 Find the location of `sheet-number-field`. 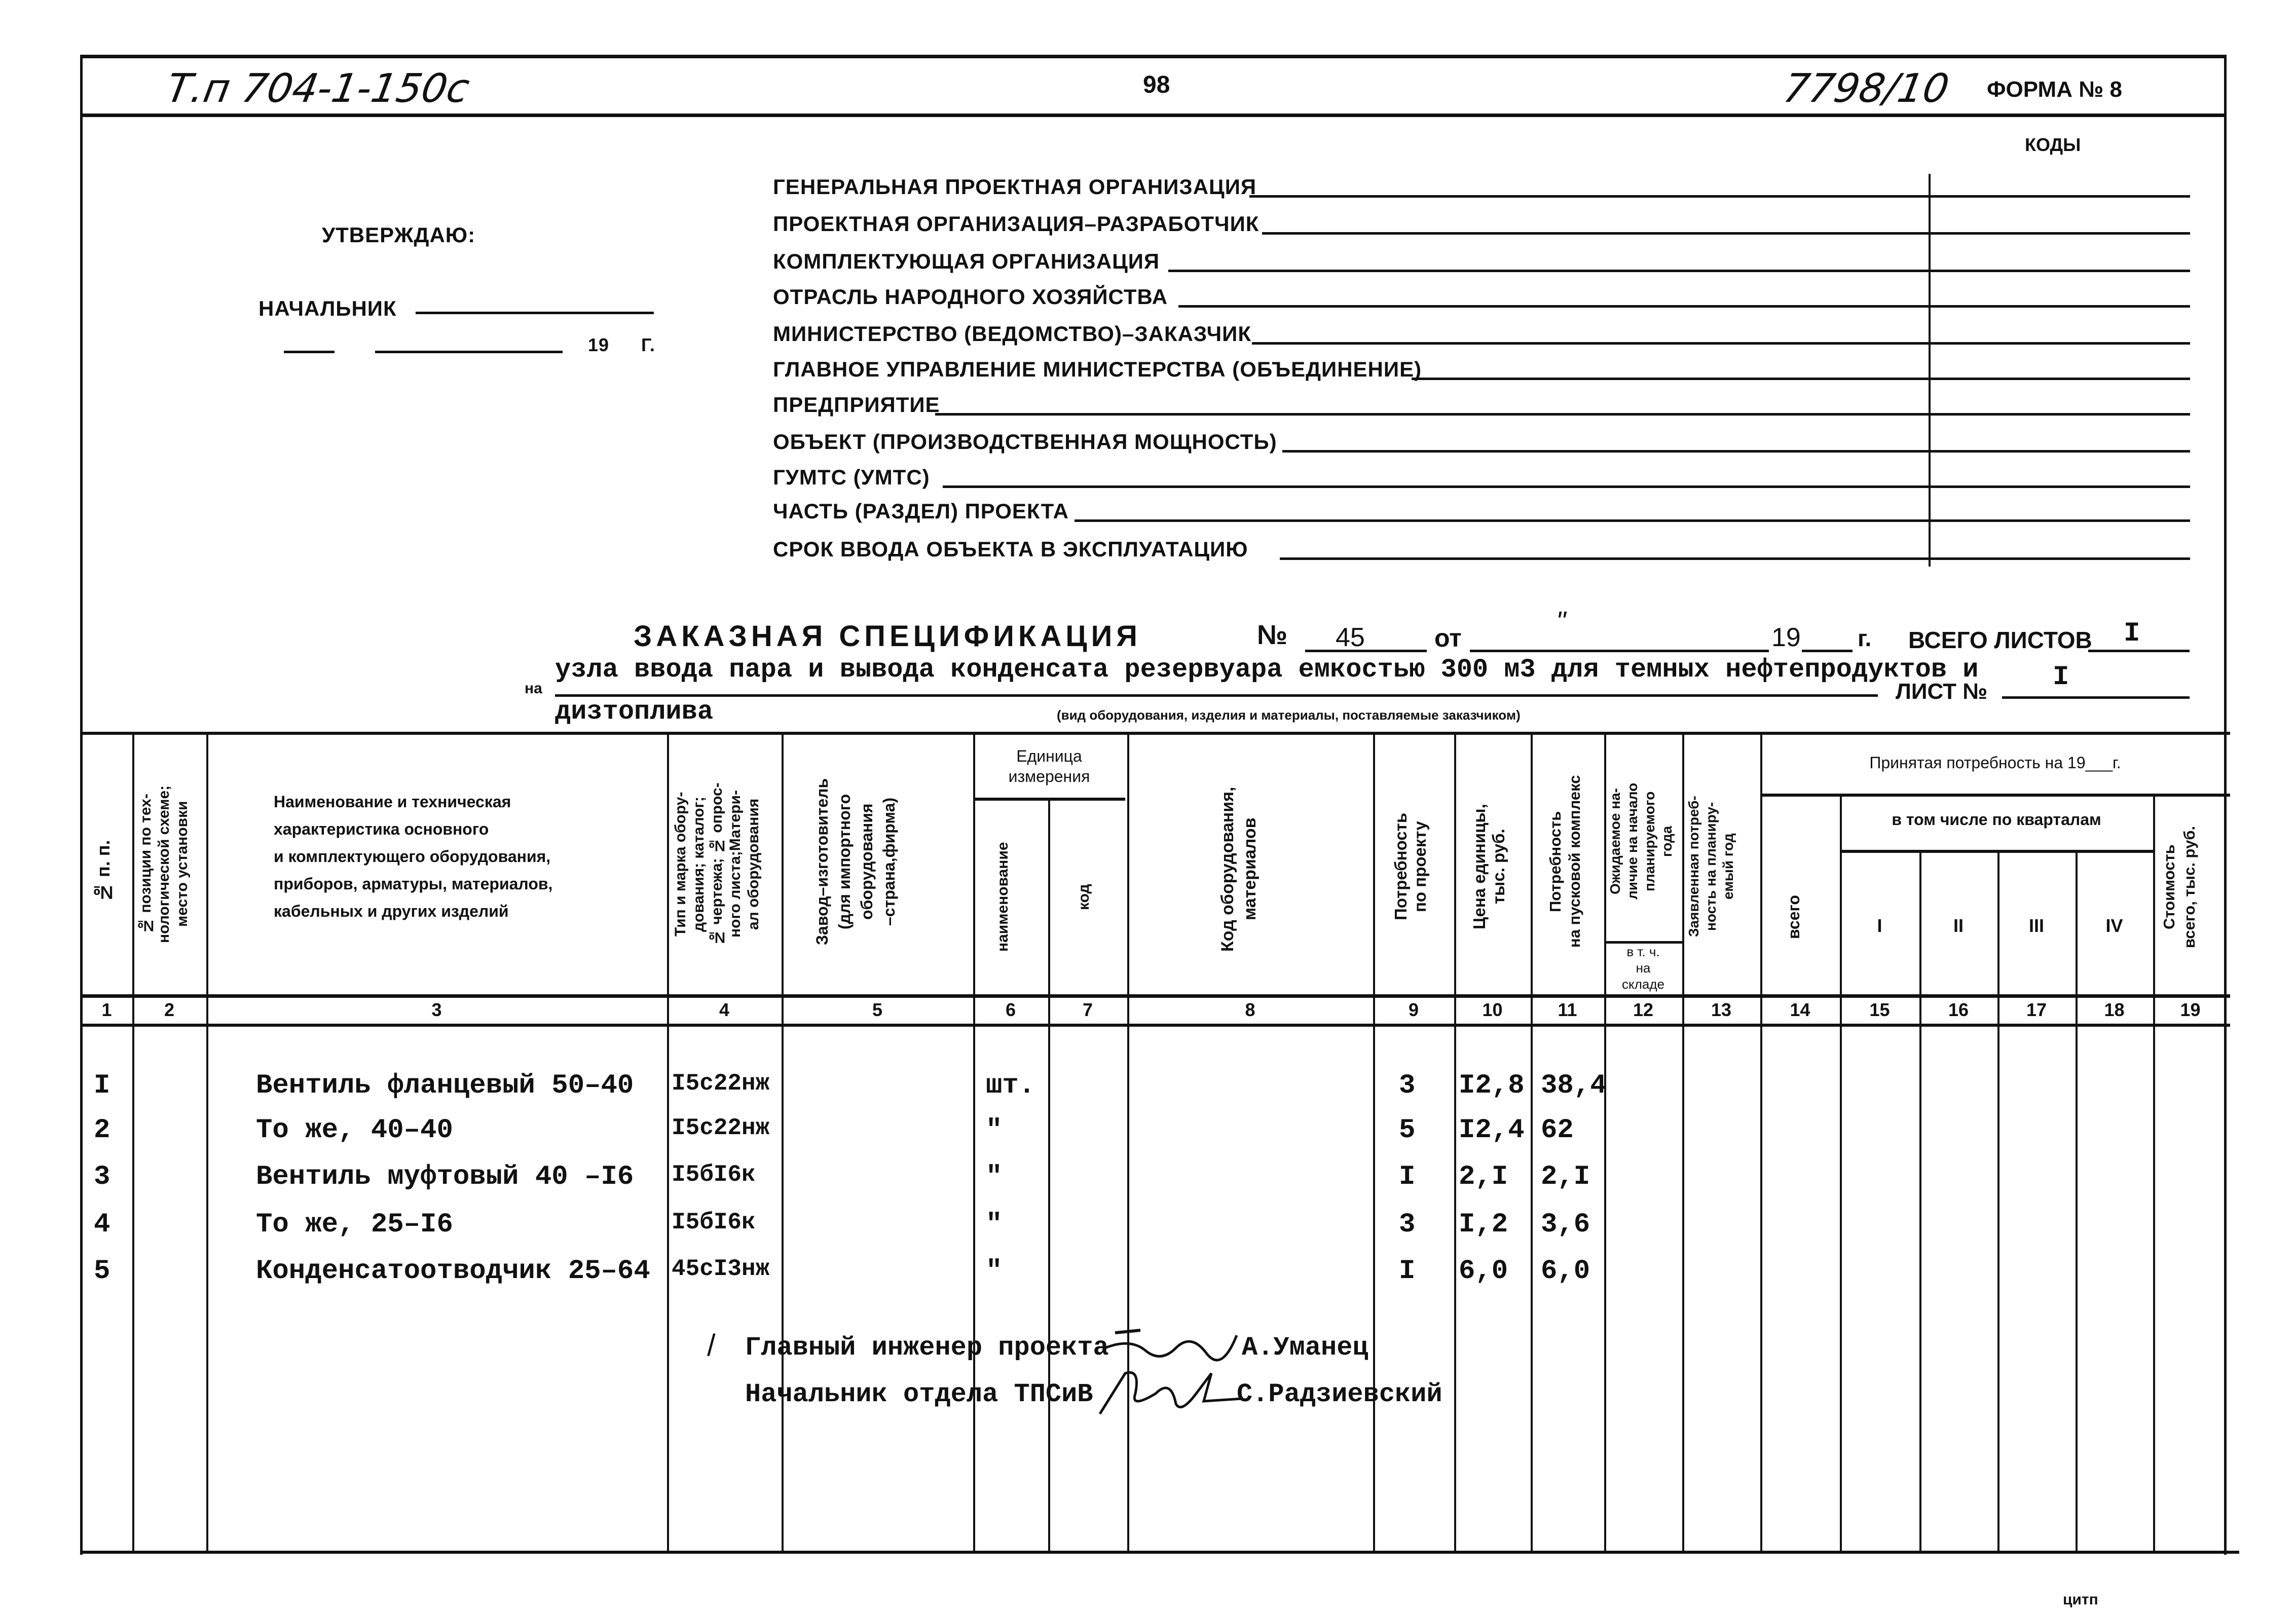

sheet-number-field is located at coordinates (2096, 698).